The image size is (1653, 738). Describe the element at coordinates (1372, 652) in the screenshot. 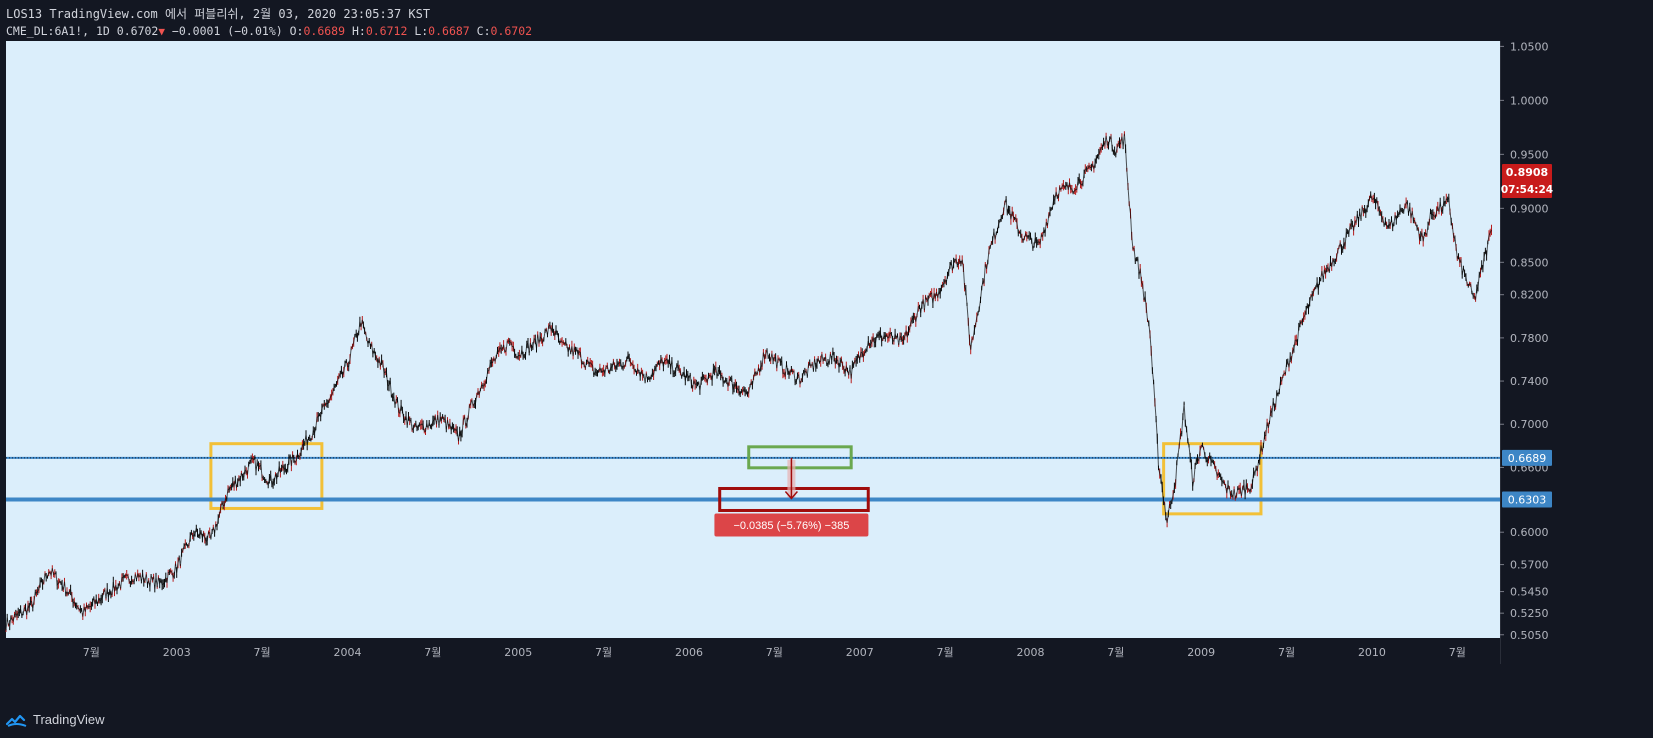

I see `x-tick-label: 2010` at that location.